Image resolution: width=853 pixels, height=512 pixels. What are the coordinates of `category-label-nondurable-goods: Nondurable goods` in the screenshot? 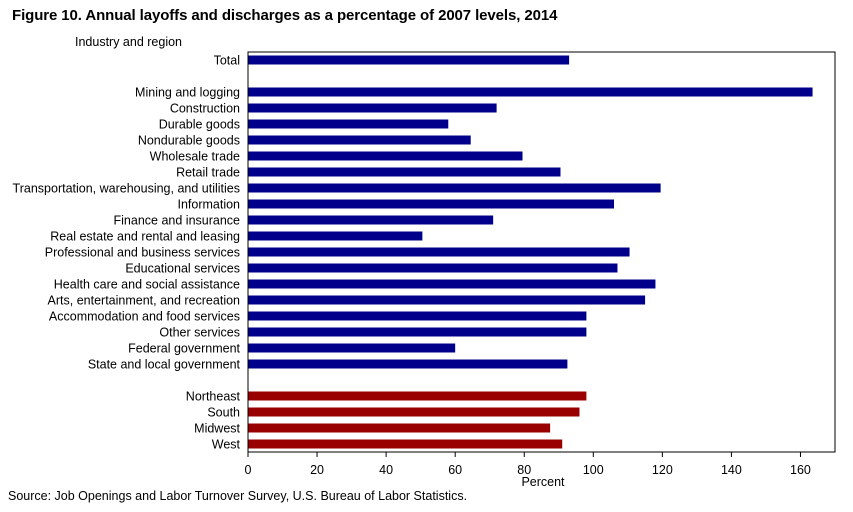 It's located at (189, 141).